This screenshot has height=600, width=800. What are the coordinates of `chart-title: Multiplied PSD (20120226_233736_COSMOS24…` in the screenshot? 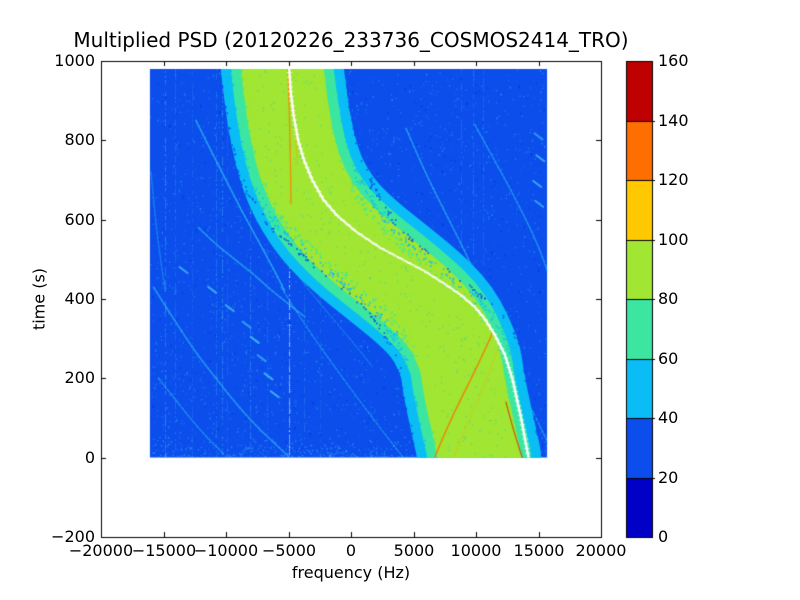 It's located at (351, 40).